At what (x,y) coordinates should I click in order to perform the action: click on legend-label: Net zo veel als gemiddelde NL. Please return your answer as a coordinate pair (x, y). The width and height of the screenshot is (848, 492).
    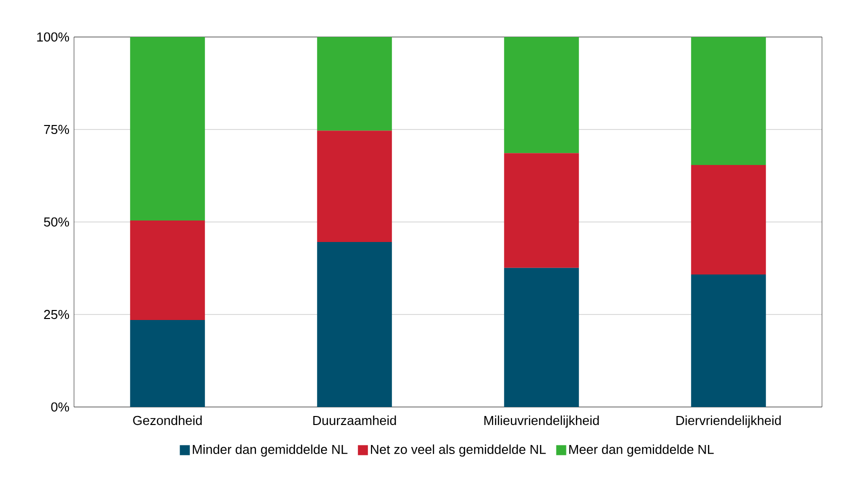
    Looking at the image, I should click on (458, 450).